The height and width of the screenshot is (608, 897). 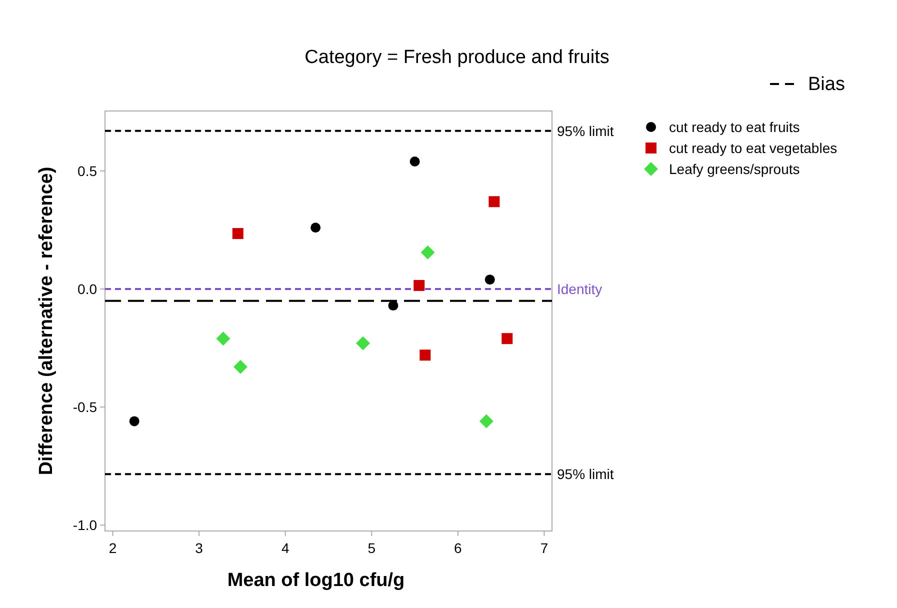 I want to click on x-tick-label: 7, so click(x=544, y=548).